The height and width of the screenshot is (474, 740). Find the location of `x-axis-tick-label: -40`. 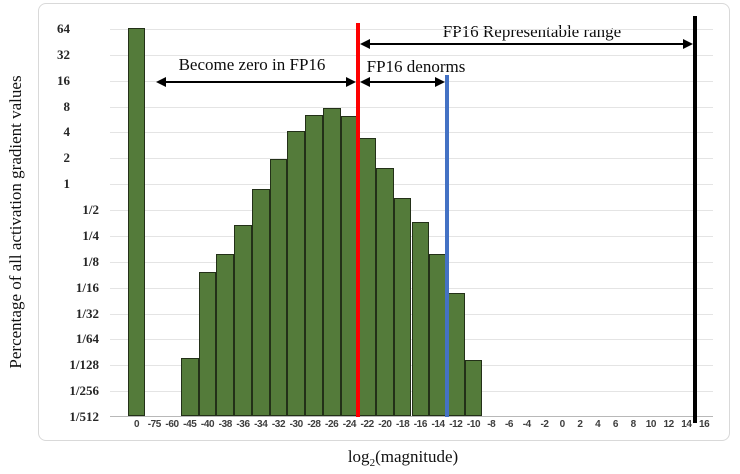

x-axis-tick-label: -40 is located at coordinates (207, 424).